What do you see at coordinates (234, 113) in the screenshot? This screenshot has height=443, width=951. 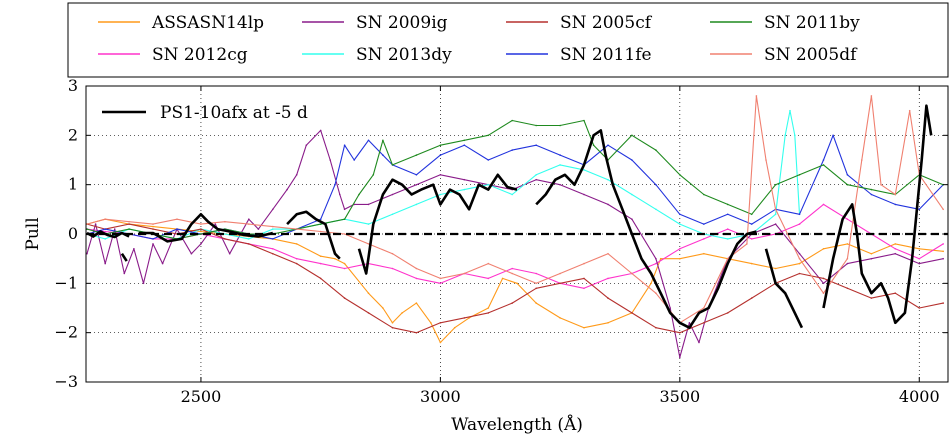 I see `inner-legend-label: PS1-10afx at -5 d` at bounding box center [234, 113].